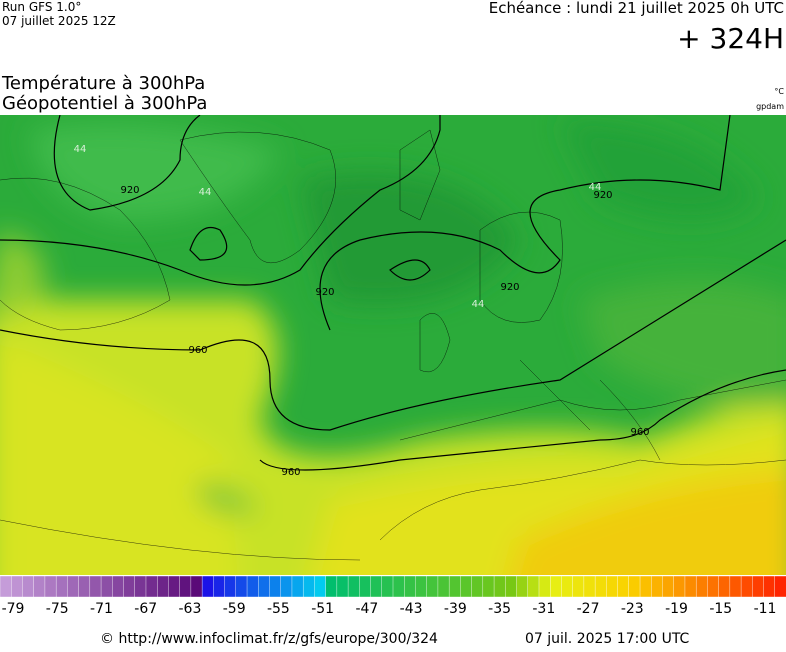  Describe the element at coordinates (145, 609) in the screenshot. I see `scale-label: -67` at that location.